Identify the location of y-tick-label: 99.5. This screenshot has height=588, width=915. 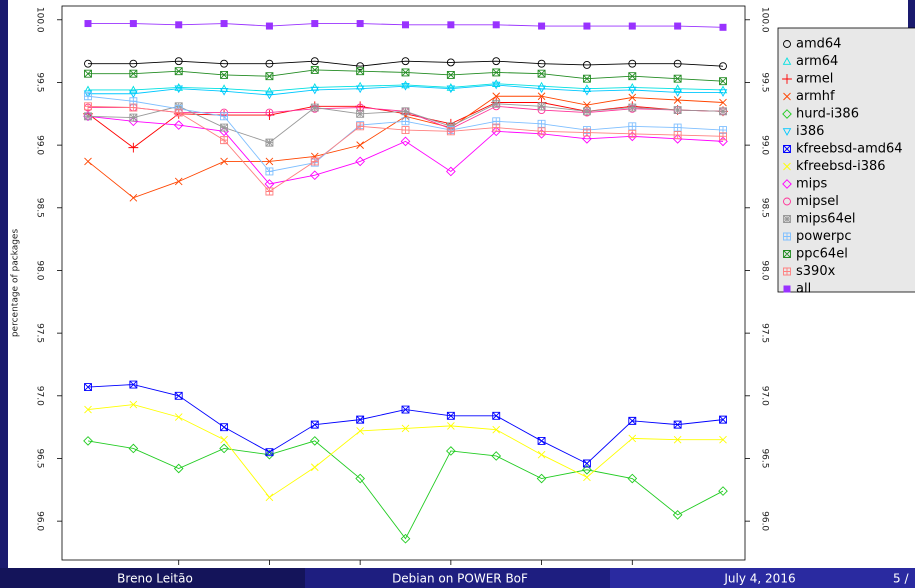
(40, 82).